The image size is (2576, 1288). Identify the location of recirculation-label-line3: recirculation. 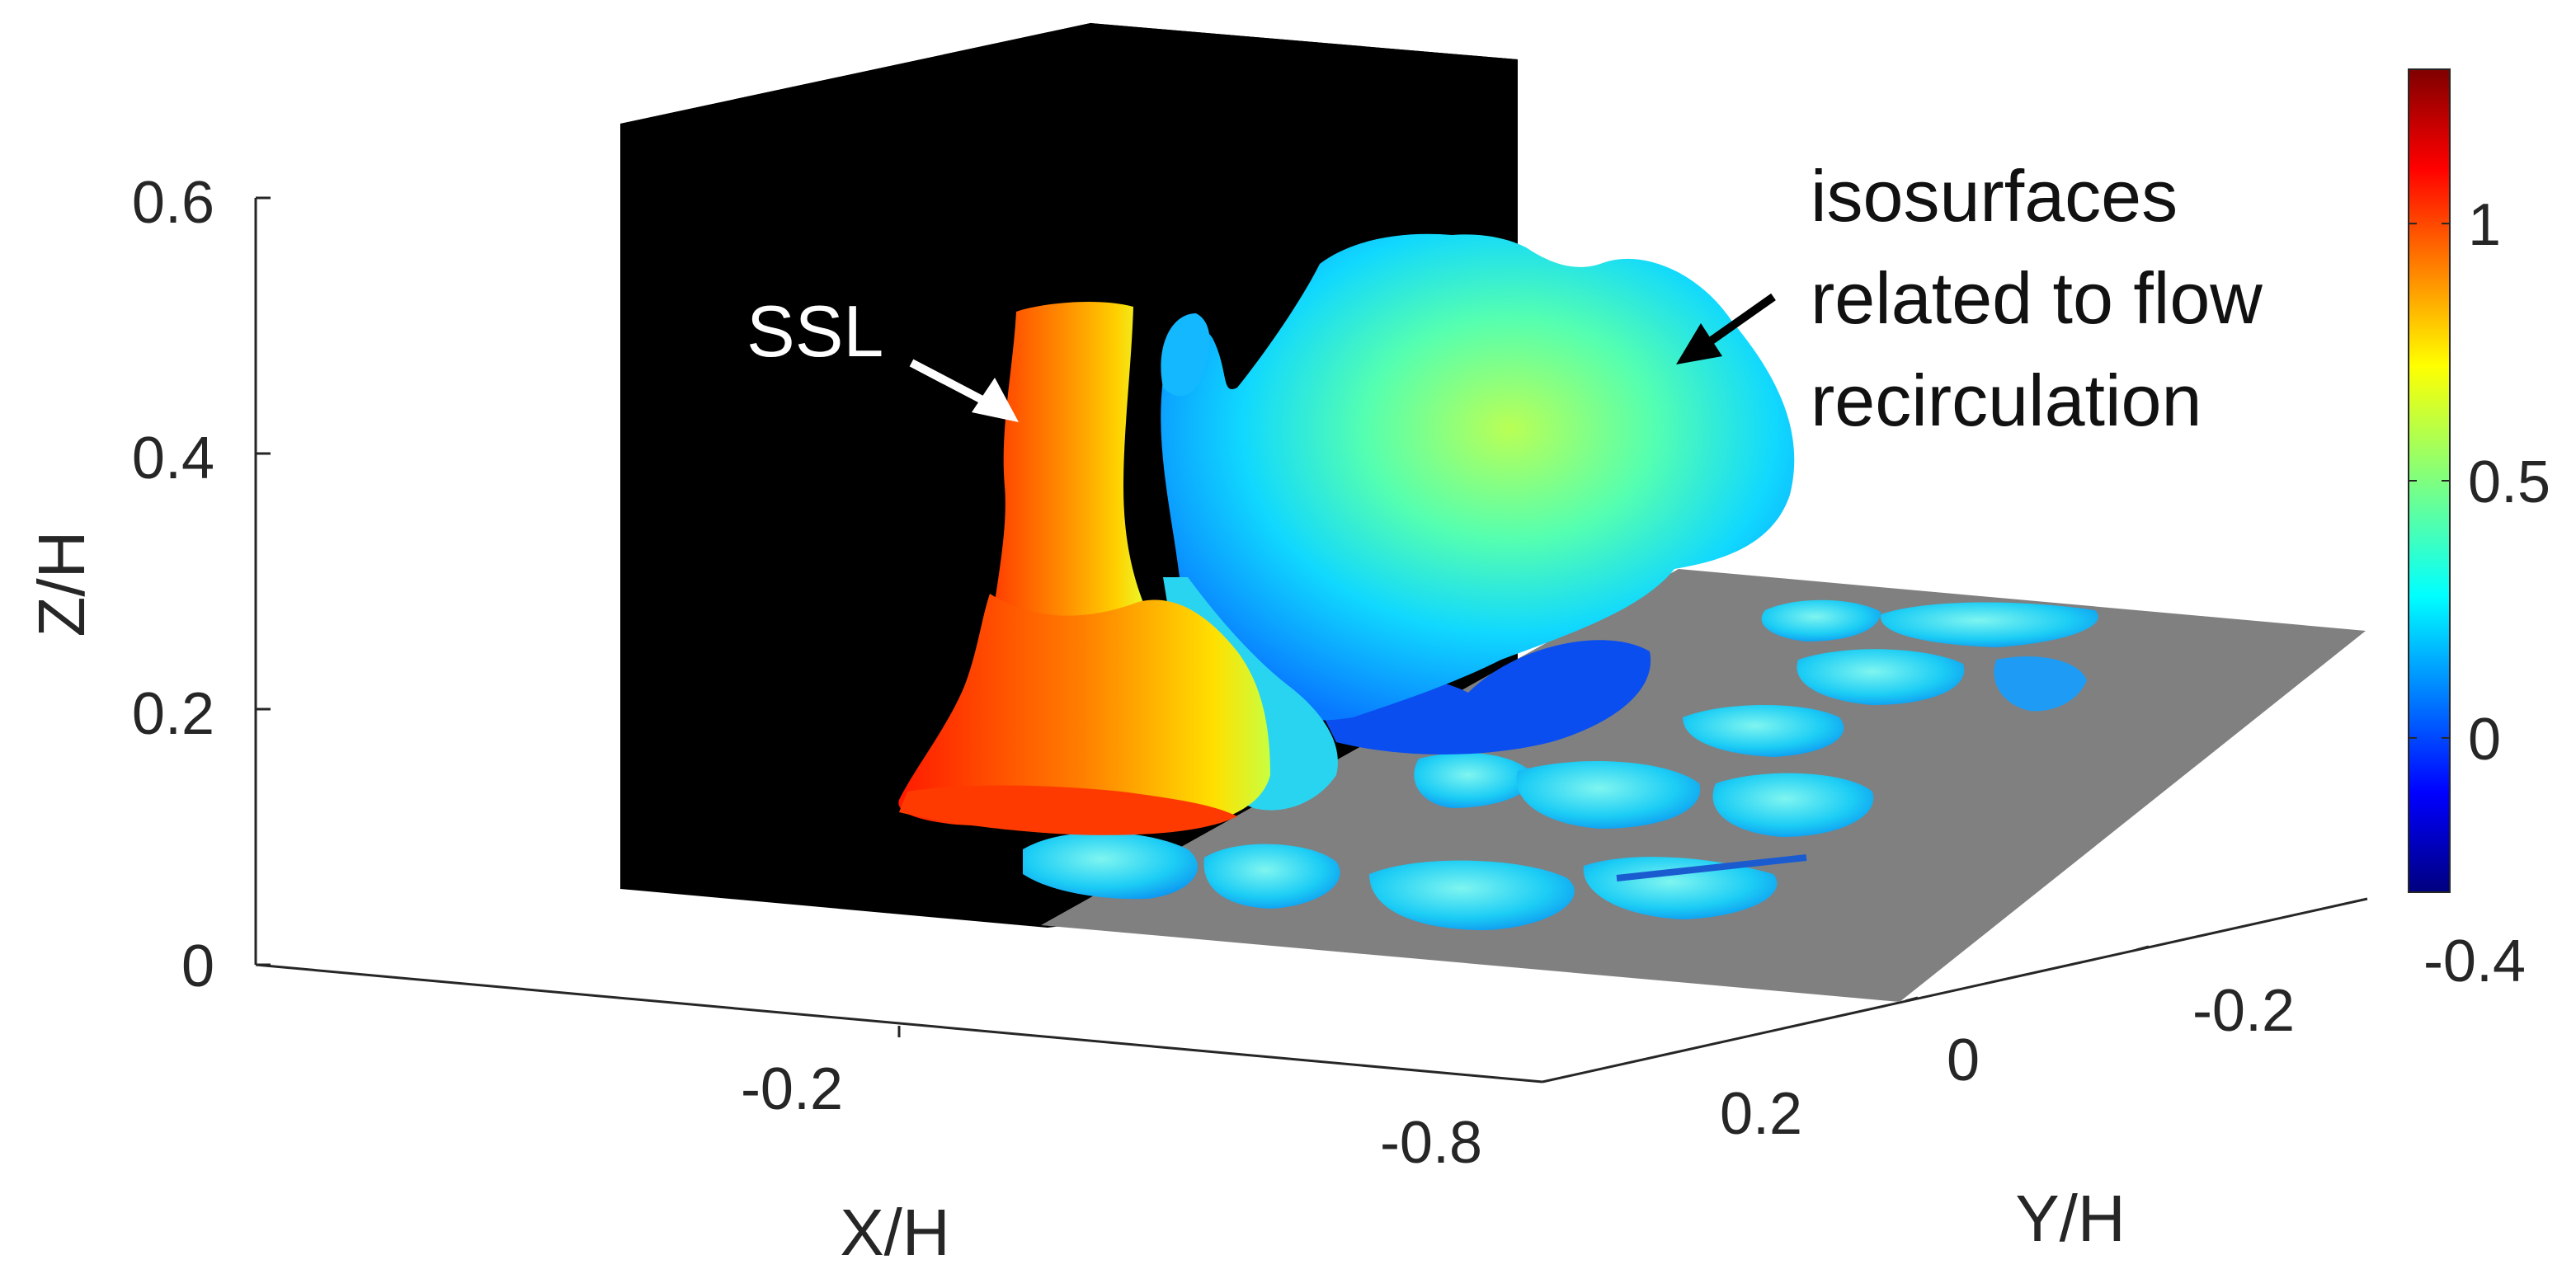
(2006, 400).